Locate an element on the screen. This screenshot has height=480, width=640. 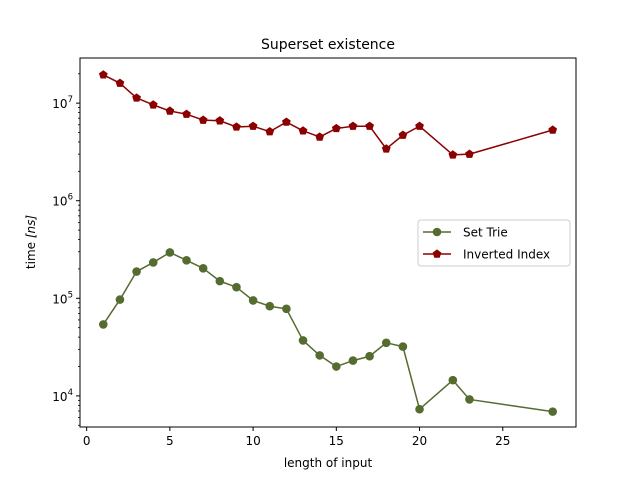
y-tick-exponent: 5 is located at coordinates (70, 295).